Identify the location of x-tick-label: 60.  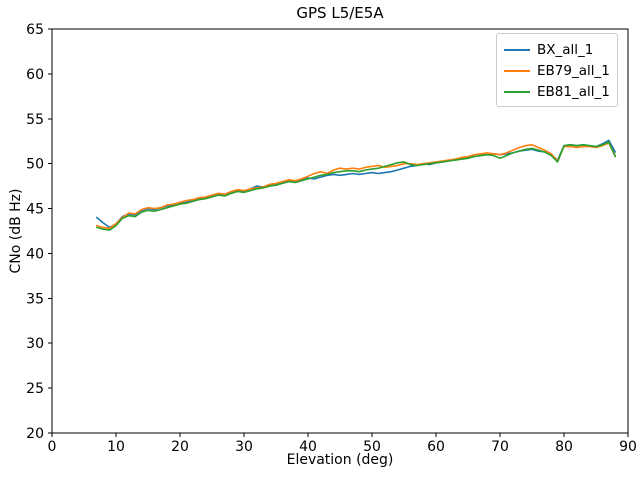
(436, 447).